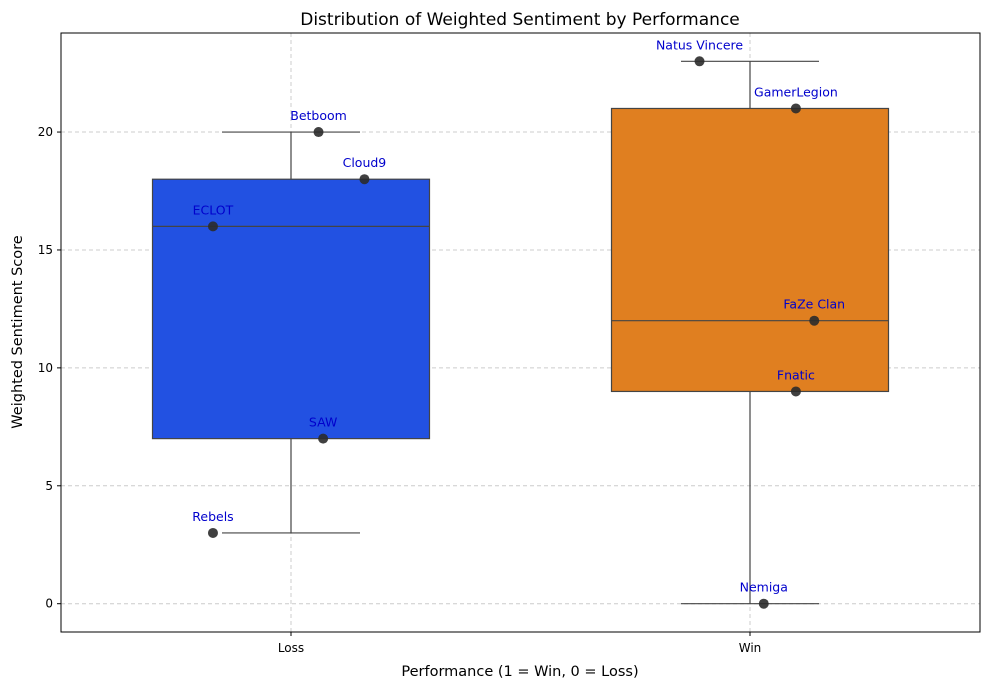 Image resolution: width=989 pixels, height=690 pixels. Describe the element at coordinates (45, 250) in the screenshot. I see `y-tick-label: 15` at that location.